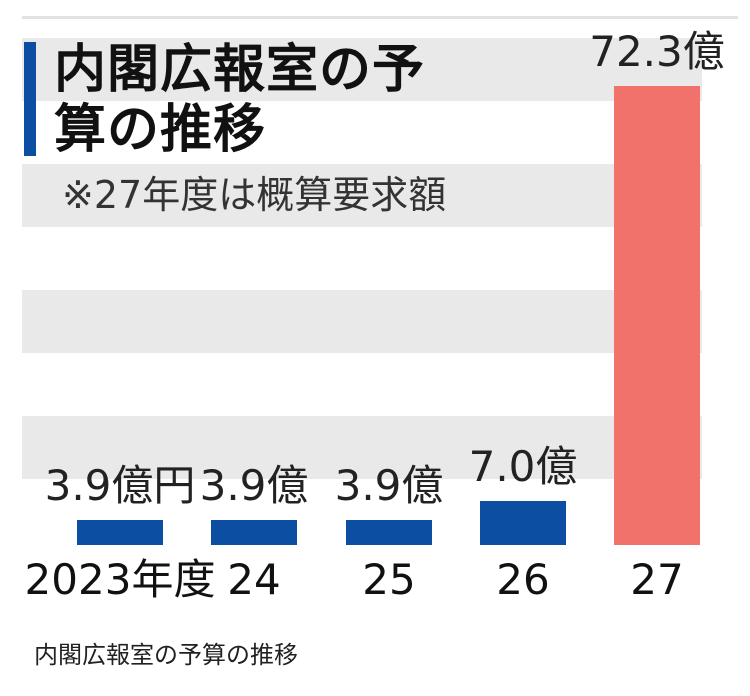 This screenshot has height=696, width=750. Describe the element at coordinates (254, 195) in the screenshot. I see `chart-note: ※27年度は概算要求額` at that location.